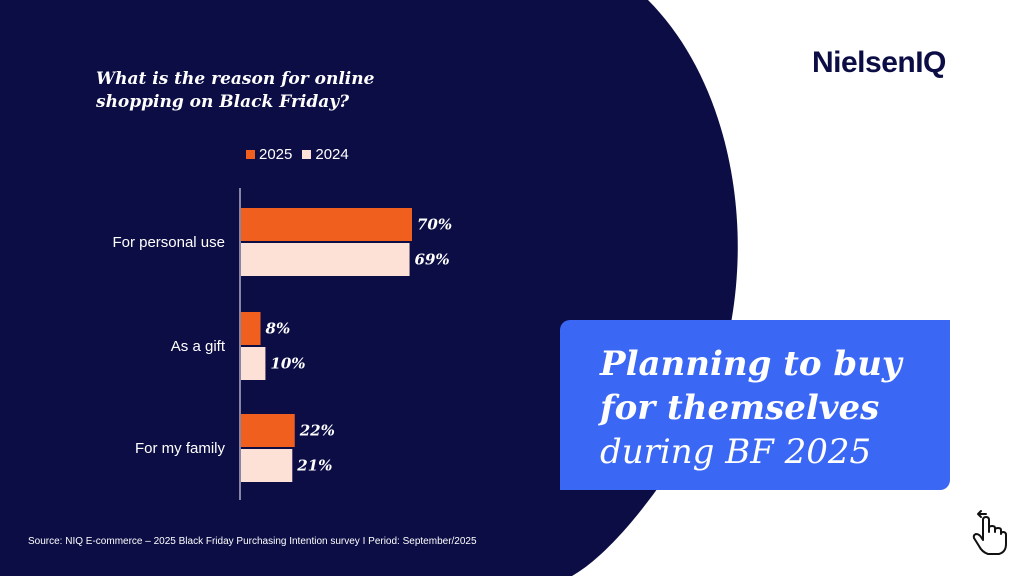  I want to click on category-label: For personal use, so click(168, 242).